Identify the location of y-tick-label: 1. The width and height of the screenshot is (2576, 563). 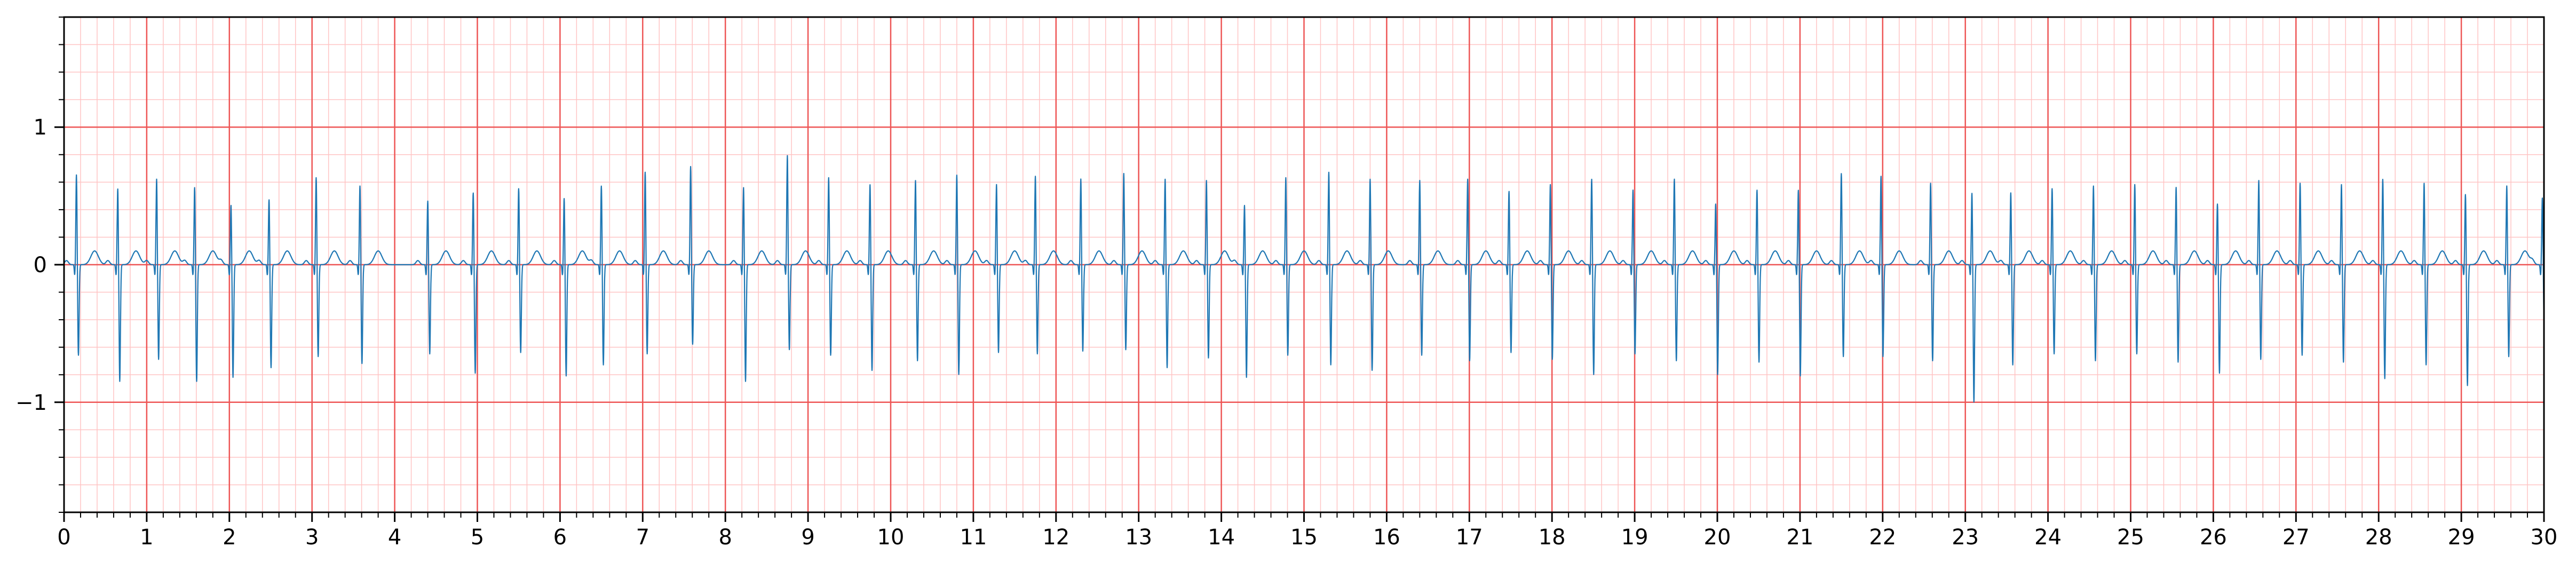
(40, 127).